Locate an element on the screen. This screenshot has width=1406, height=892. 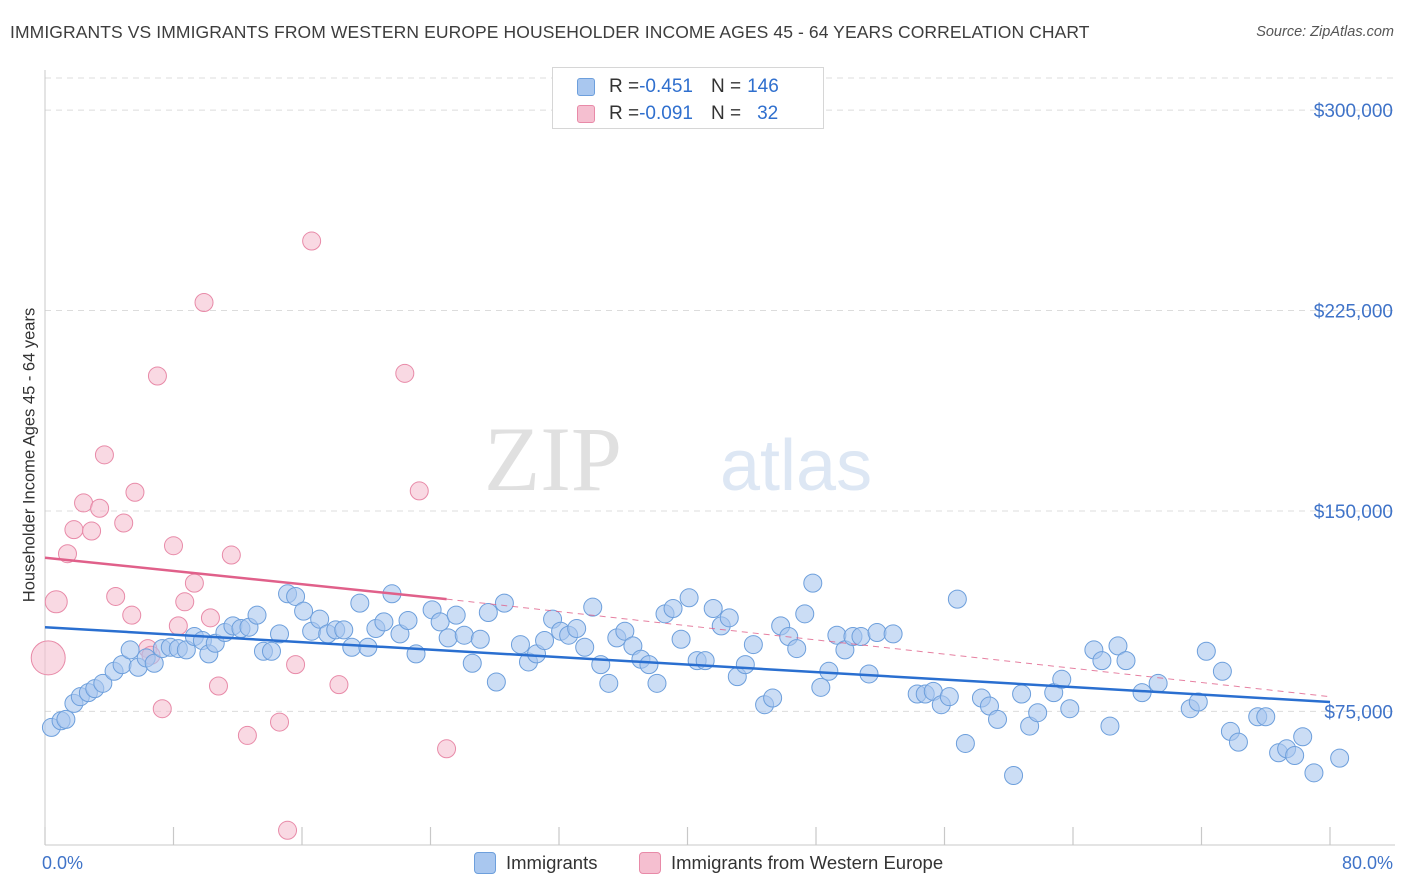
legend-item-western-europe: Immigrants from Western Europe is located at coordinates (791, 863).